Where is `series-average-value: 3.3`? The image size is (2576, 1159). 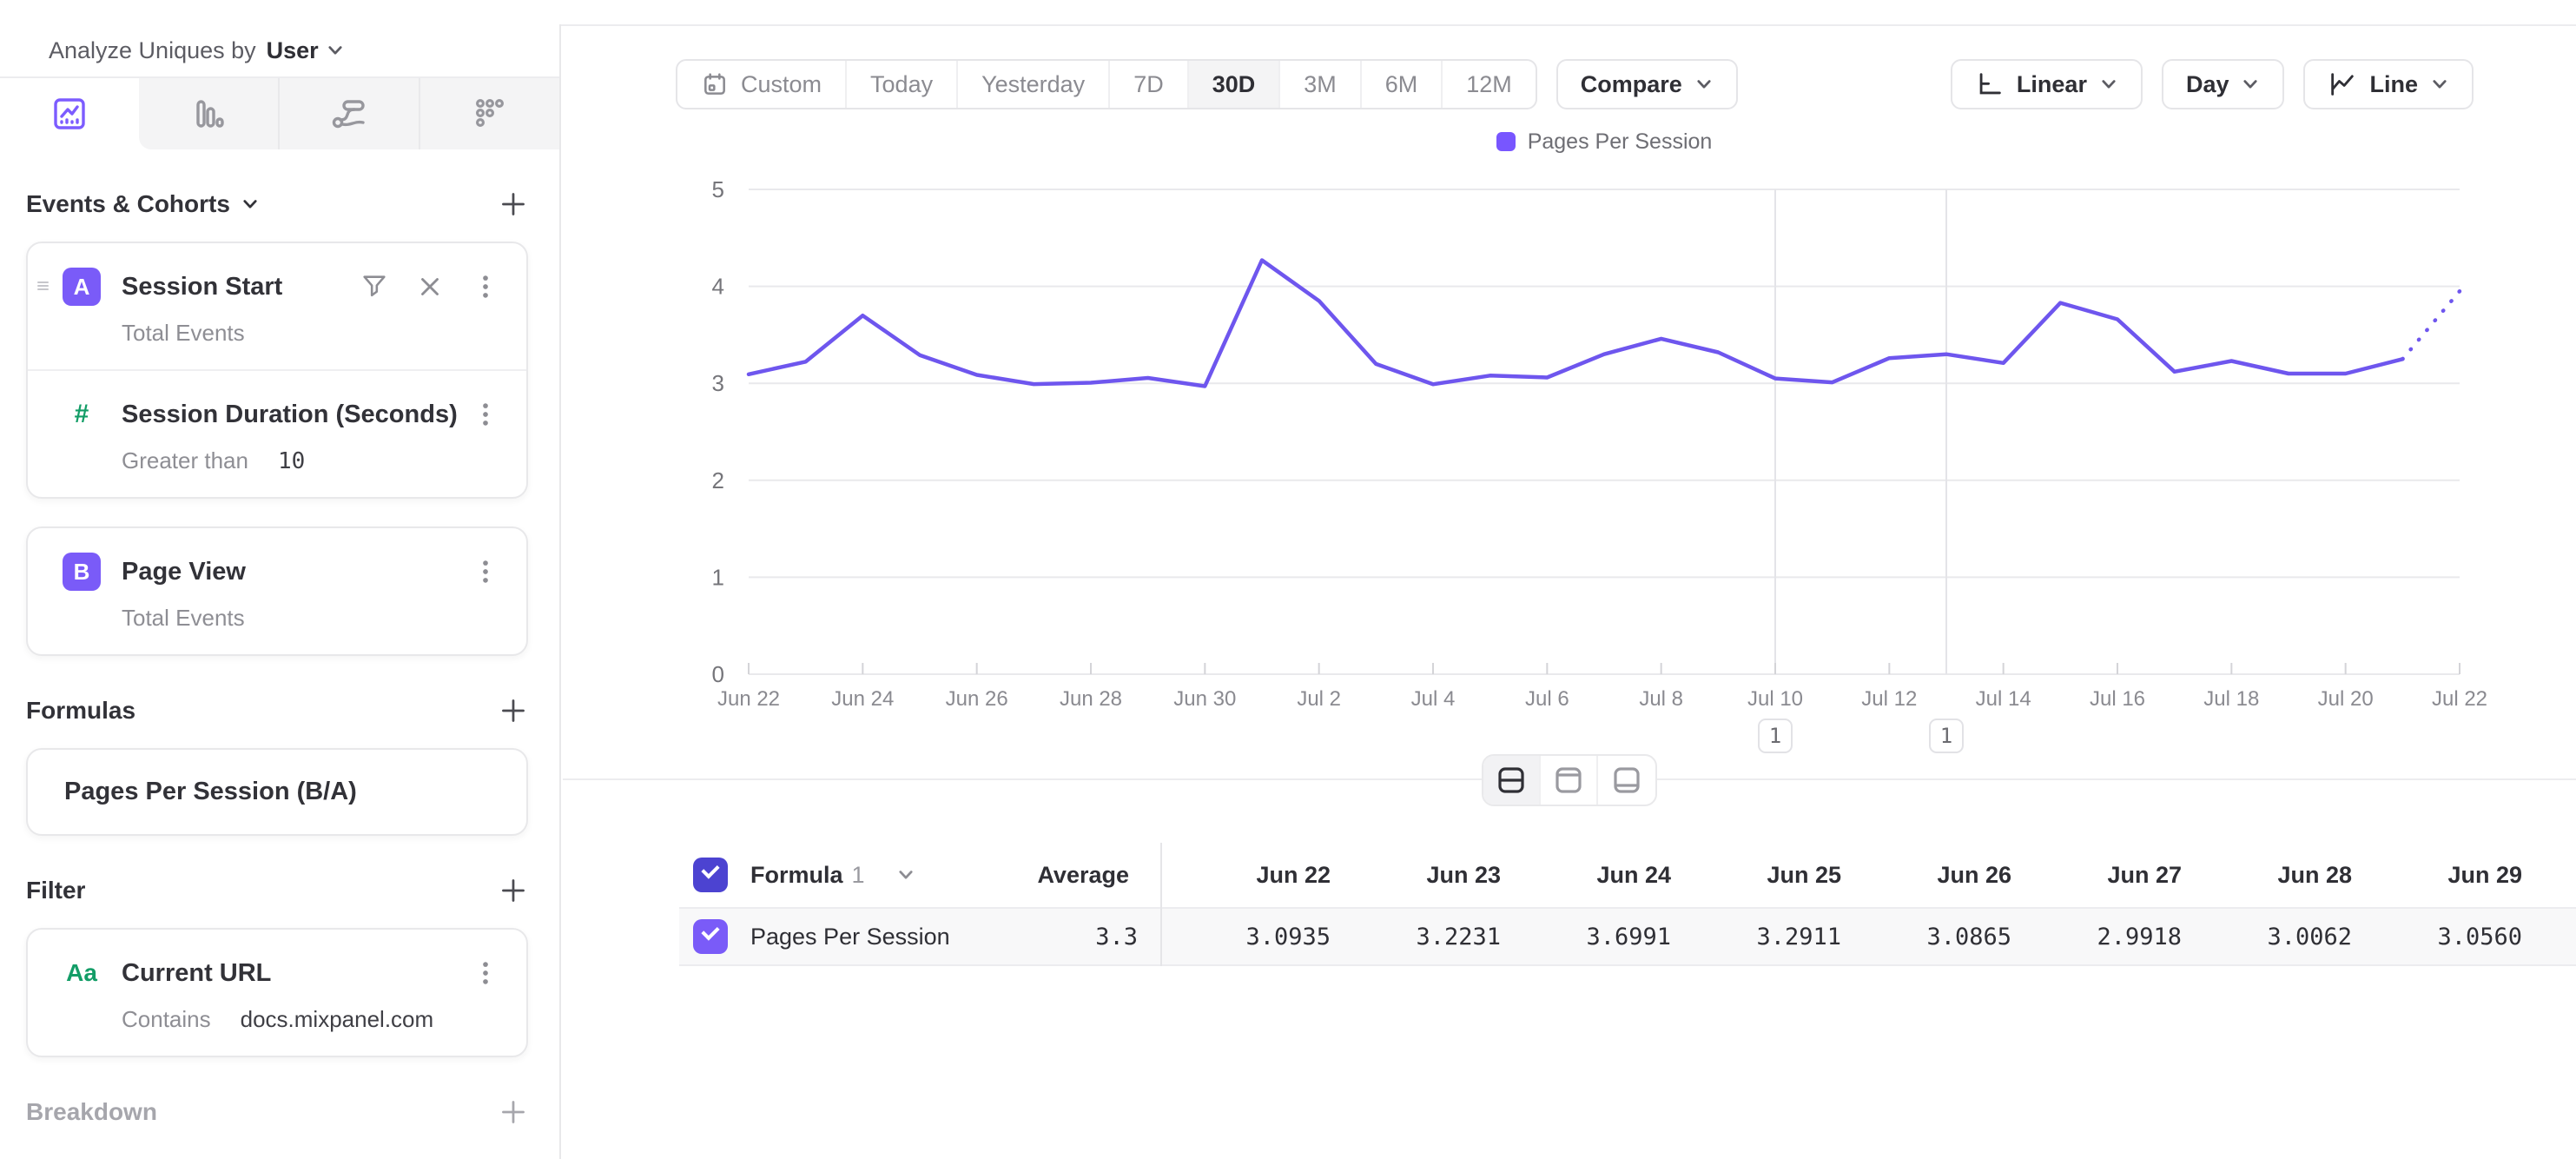 series-average-value: 3.3 is located at coordinates (1116, 937).